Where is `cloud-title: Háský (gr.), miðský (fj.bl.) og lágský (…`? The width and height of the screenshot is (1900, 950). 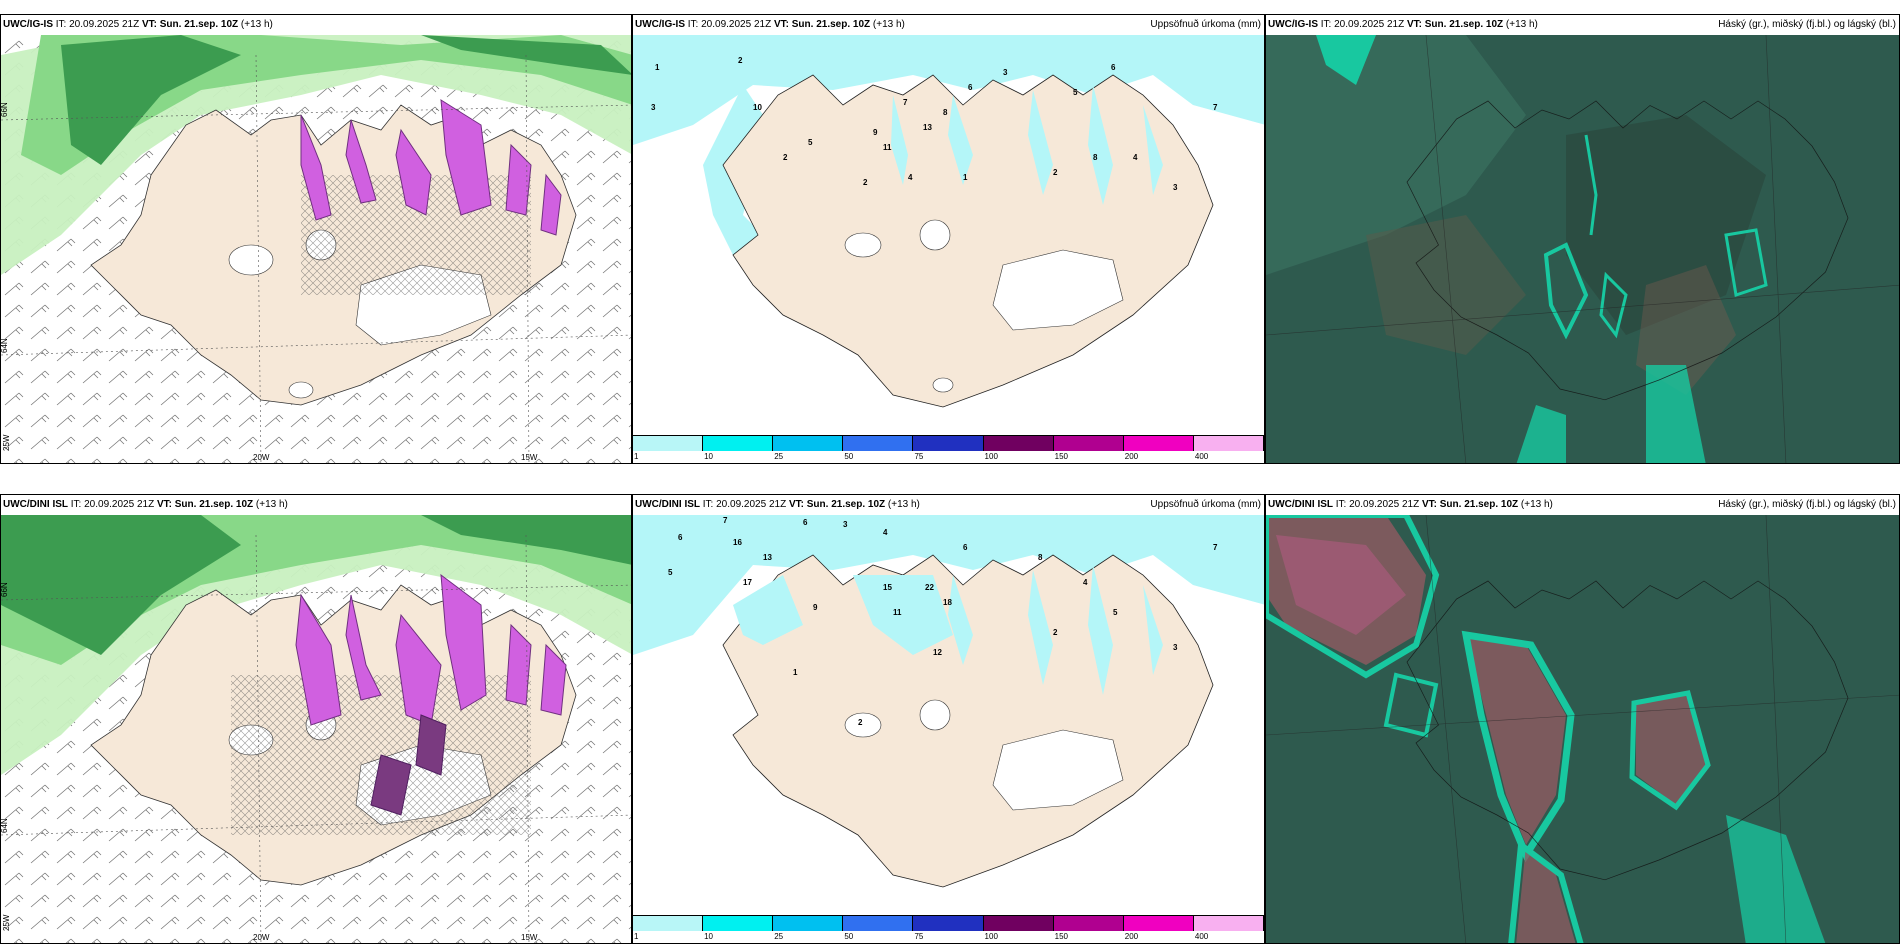 cloud-title: Háský (gr.), miðský (fj.bl.) og lágský (… is located at coordinates (1807, 24).